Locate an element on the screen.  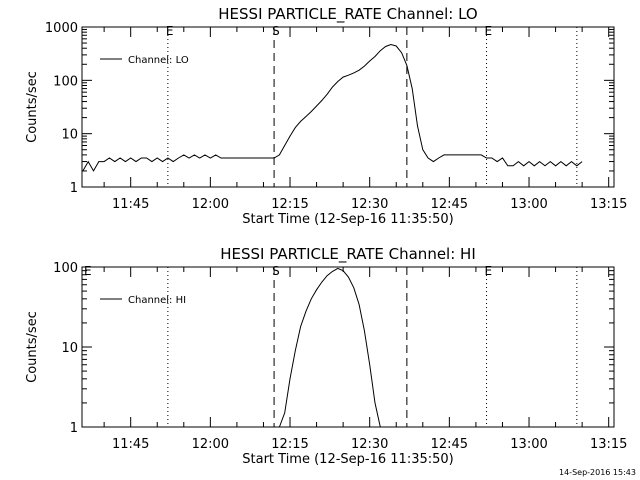
chart-title: HESSI PARTICLE_RATE Channel: LO is located at coordinates (347, 14).